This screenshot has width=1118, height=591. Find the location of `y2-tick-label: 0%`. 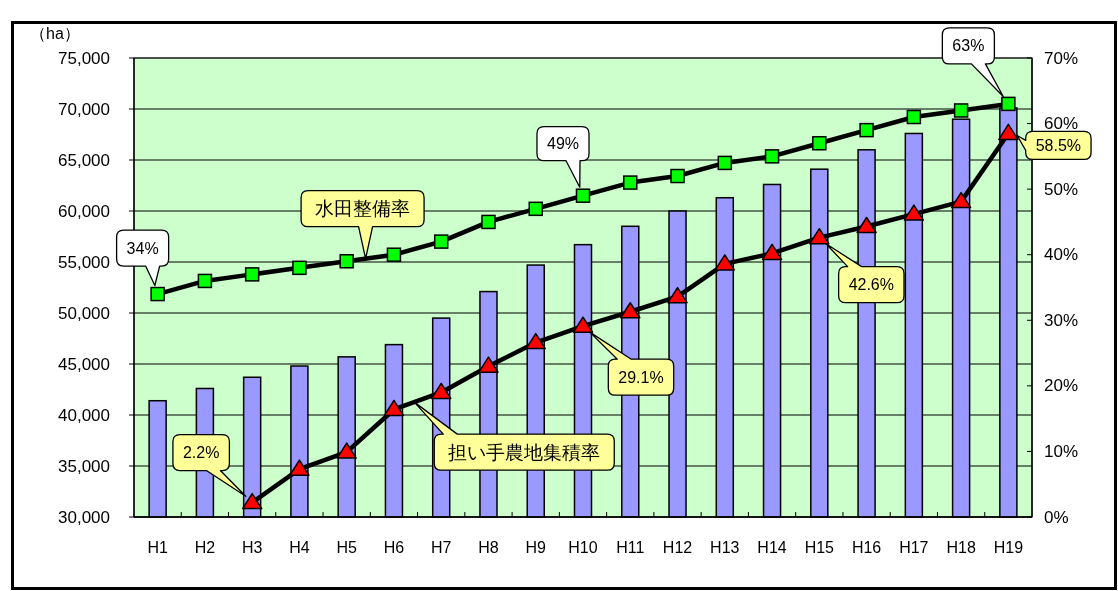

y2-tick-label: 0% is located at coordinates (1056, 517).